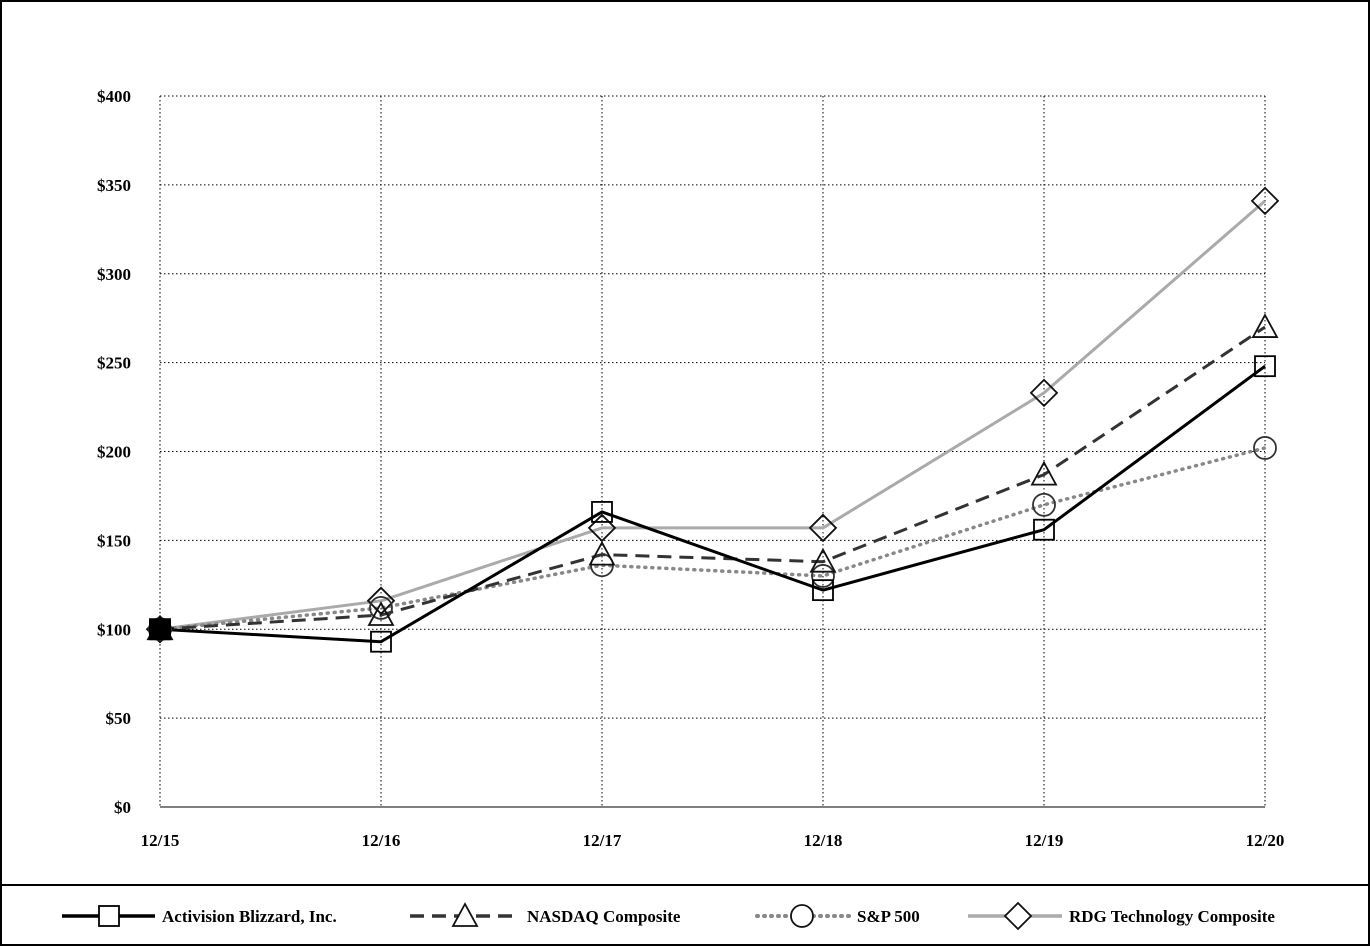 This screenshot has height=946, width=1370. Describe the element at coordinates (114, 96) in the screenshot. I see `y-tick-label: $400` at that location.